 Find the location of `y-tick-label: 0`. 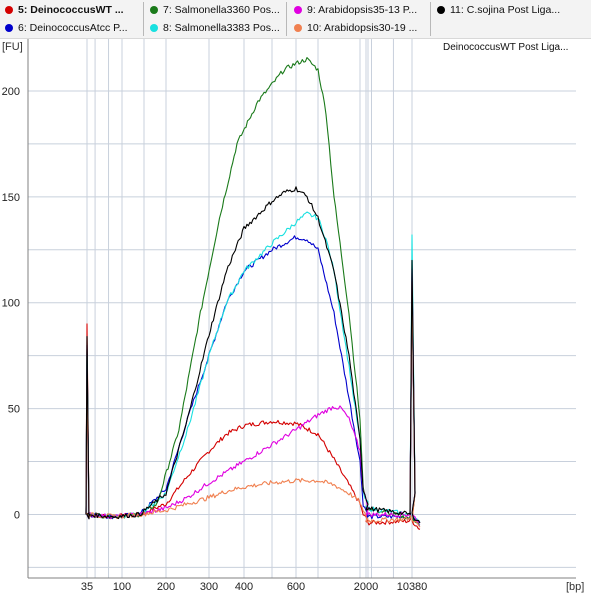

y-tick-label: 0 is located at coordinates (17, 515).